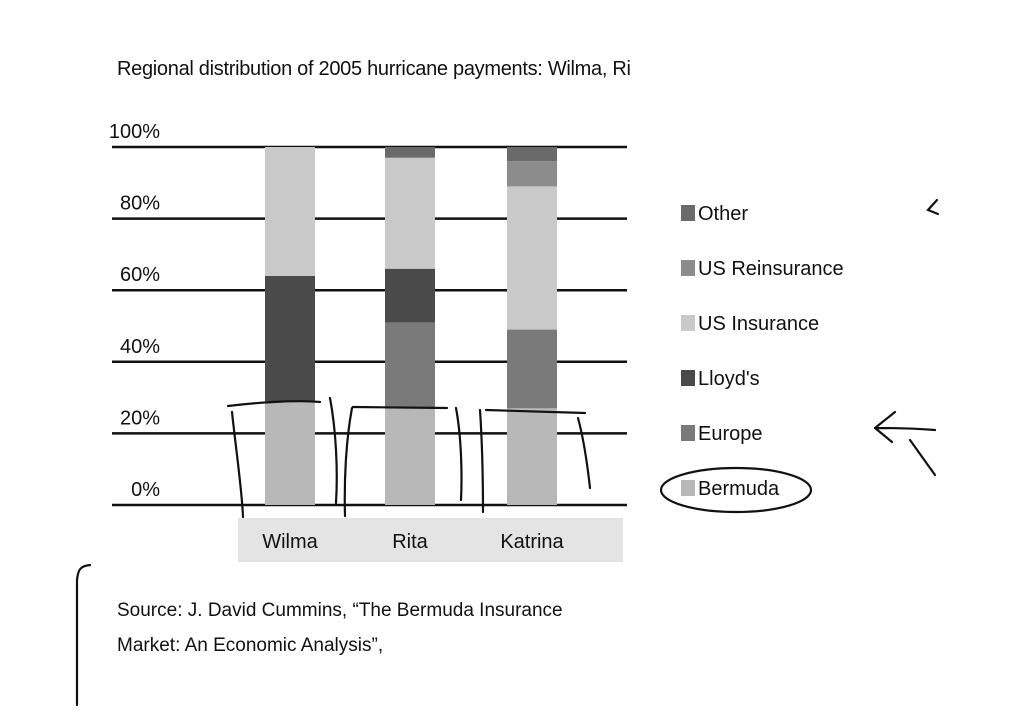  Describe the element at coordinates (250, 645) in the screenshot. I see `source-line-2: Market: An Economic Analysis”,` at that location.